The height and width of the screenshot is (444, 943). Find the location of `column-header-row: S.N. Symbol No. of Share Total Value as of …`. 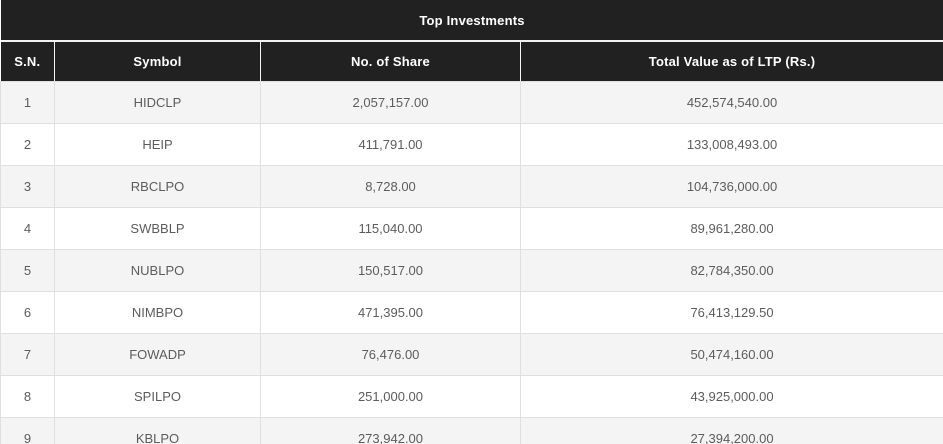

column-header-row: S.N. Symbol No. of Share Total Value as of … is located at coordinates (471, 61).